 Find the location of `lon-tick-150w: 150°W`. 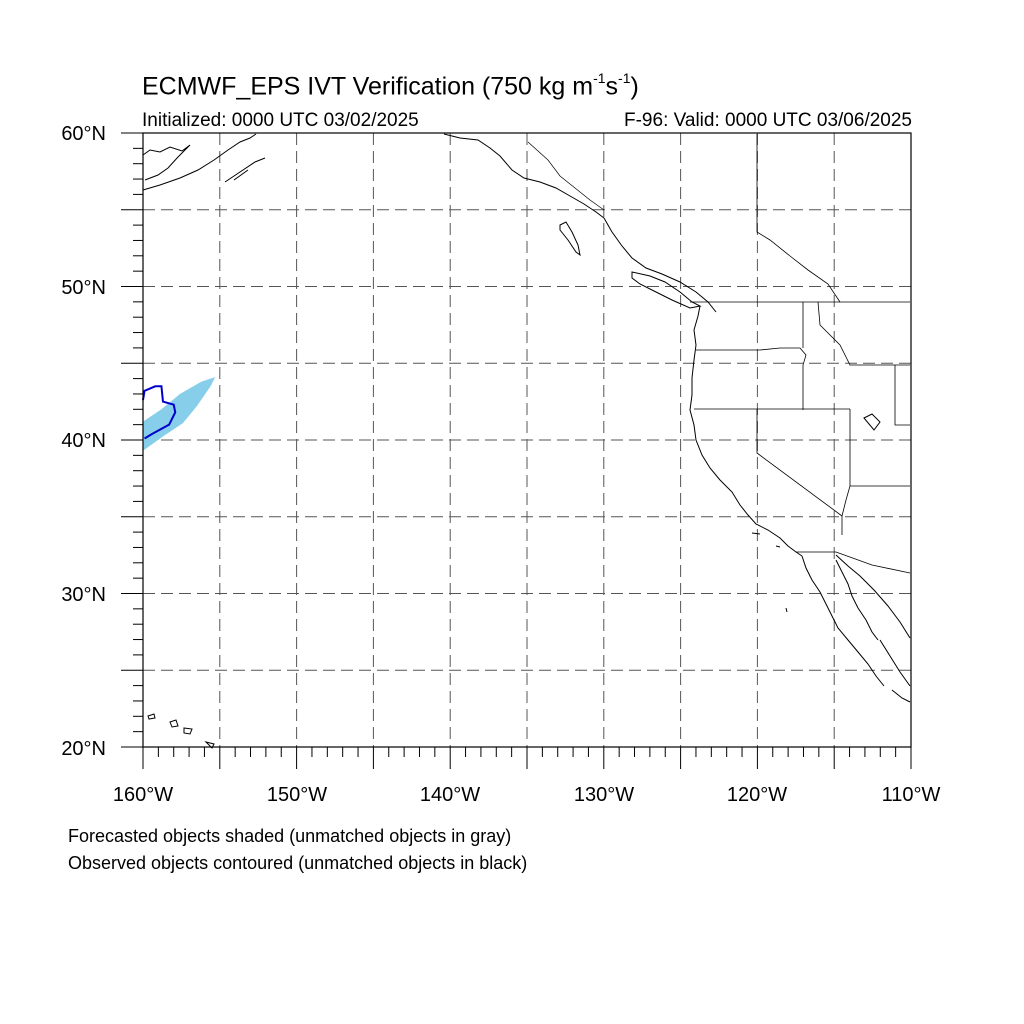

lon-tick-150w: 150°W is located at coordinates (297, 795).